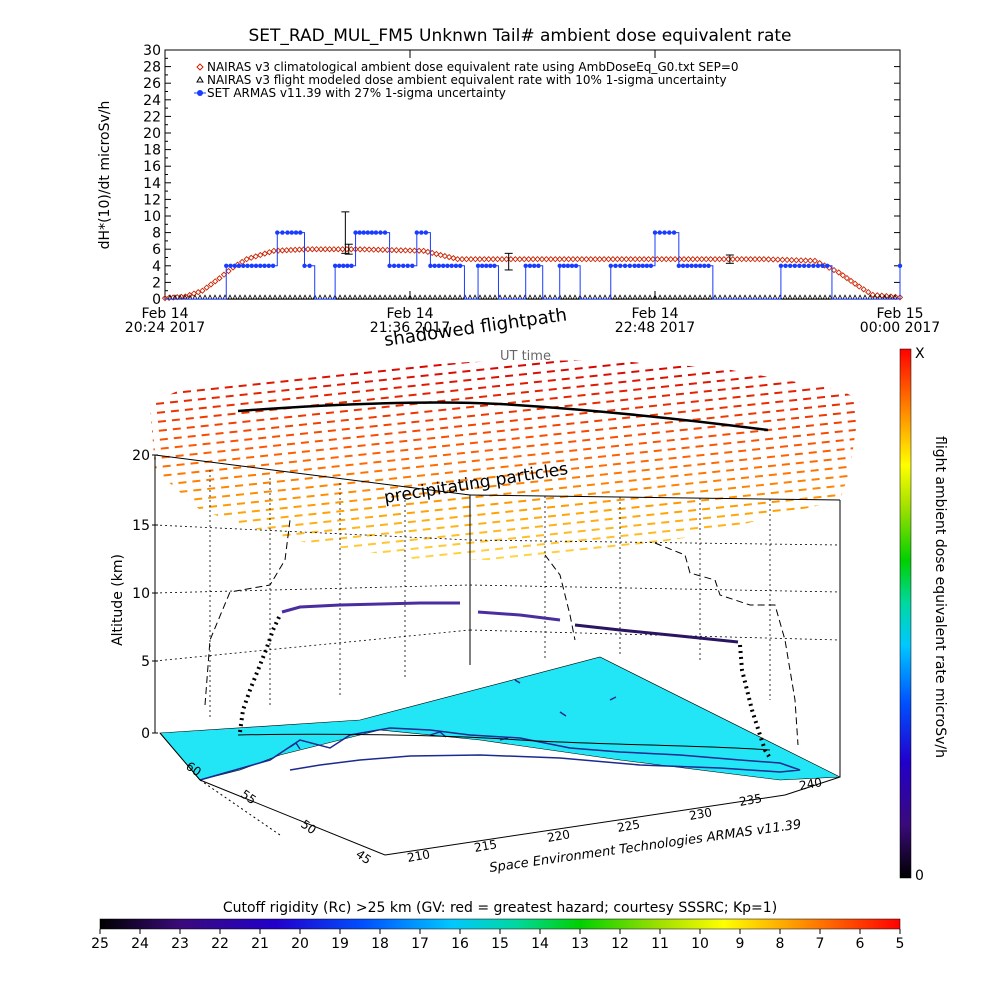  Describe the element at coordinates (540, 944) in the screenshot. I see `rigidity-tick-label: 14` at that location.